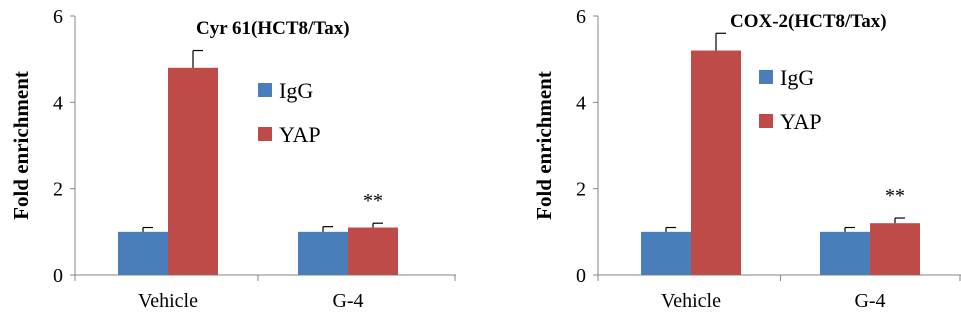 This screenshot has height=327, width=961. What do you see at coordinates (273, 28) in the screenshot?
I see `chart-title: Cyr 61(HCT8/Tax)` at bounding box center [273, 28].